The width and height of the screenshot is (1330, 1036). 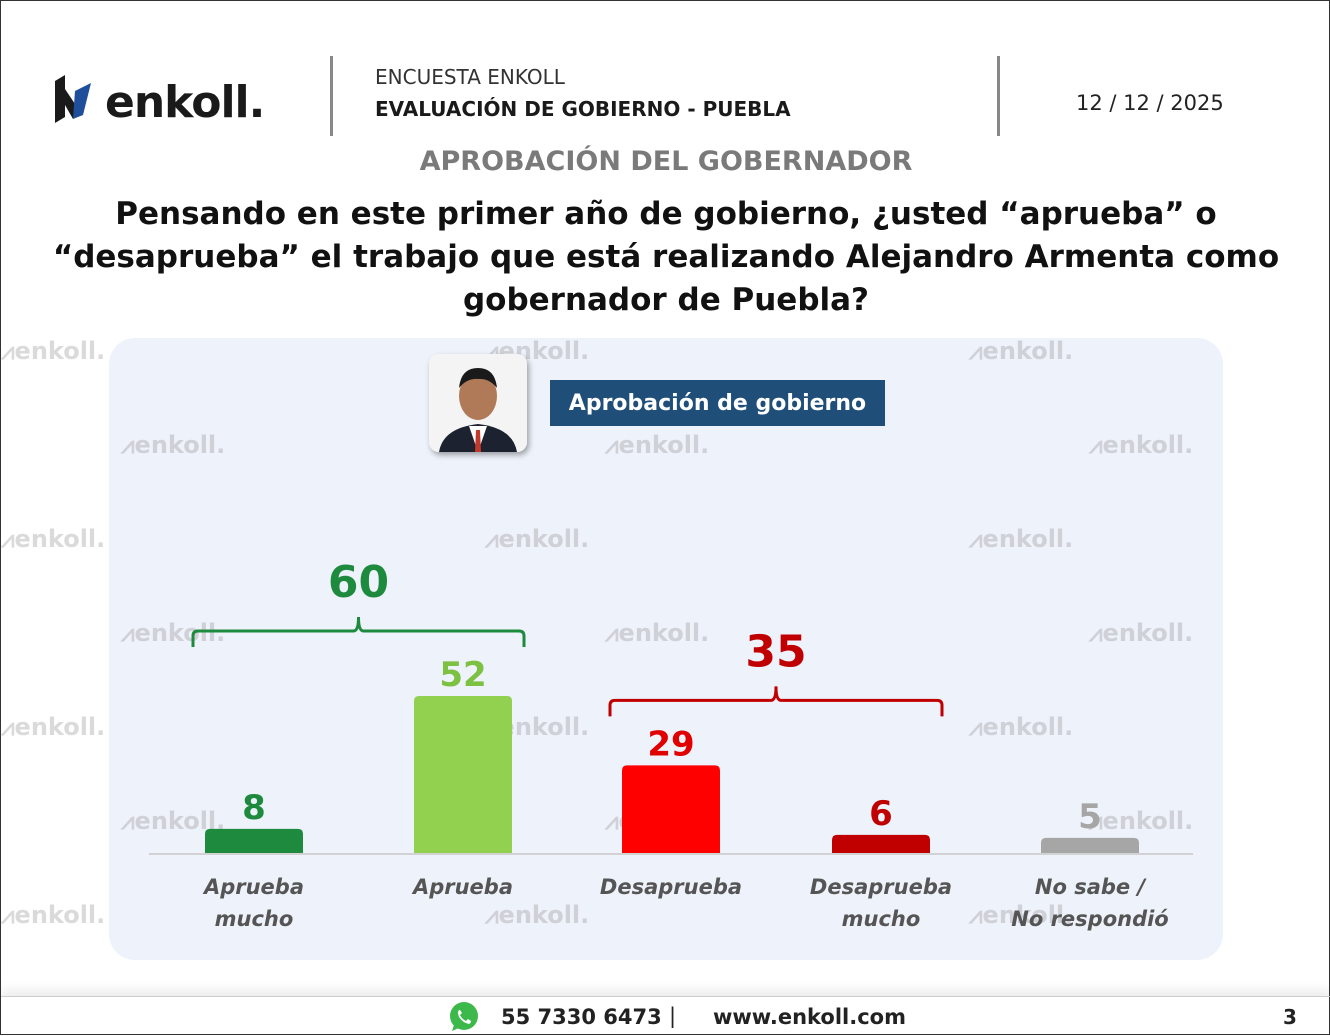 What do you see at coordinates (185, 102) in the screenshot?
I see `logo-text: enkoll.` at bounding box center [185, 102].